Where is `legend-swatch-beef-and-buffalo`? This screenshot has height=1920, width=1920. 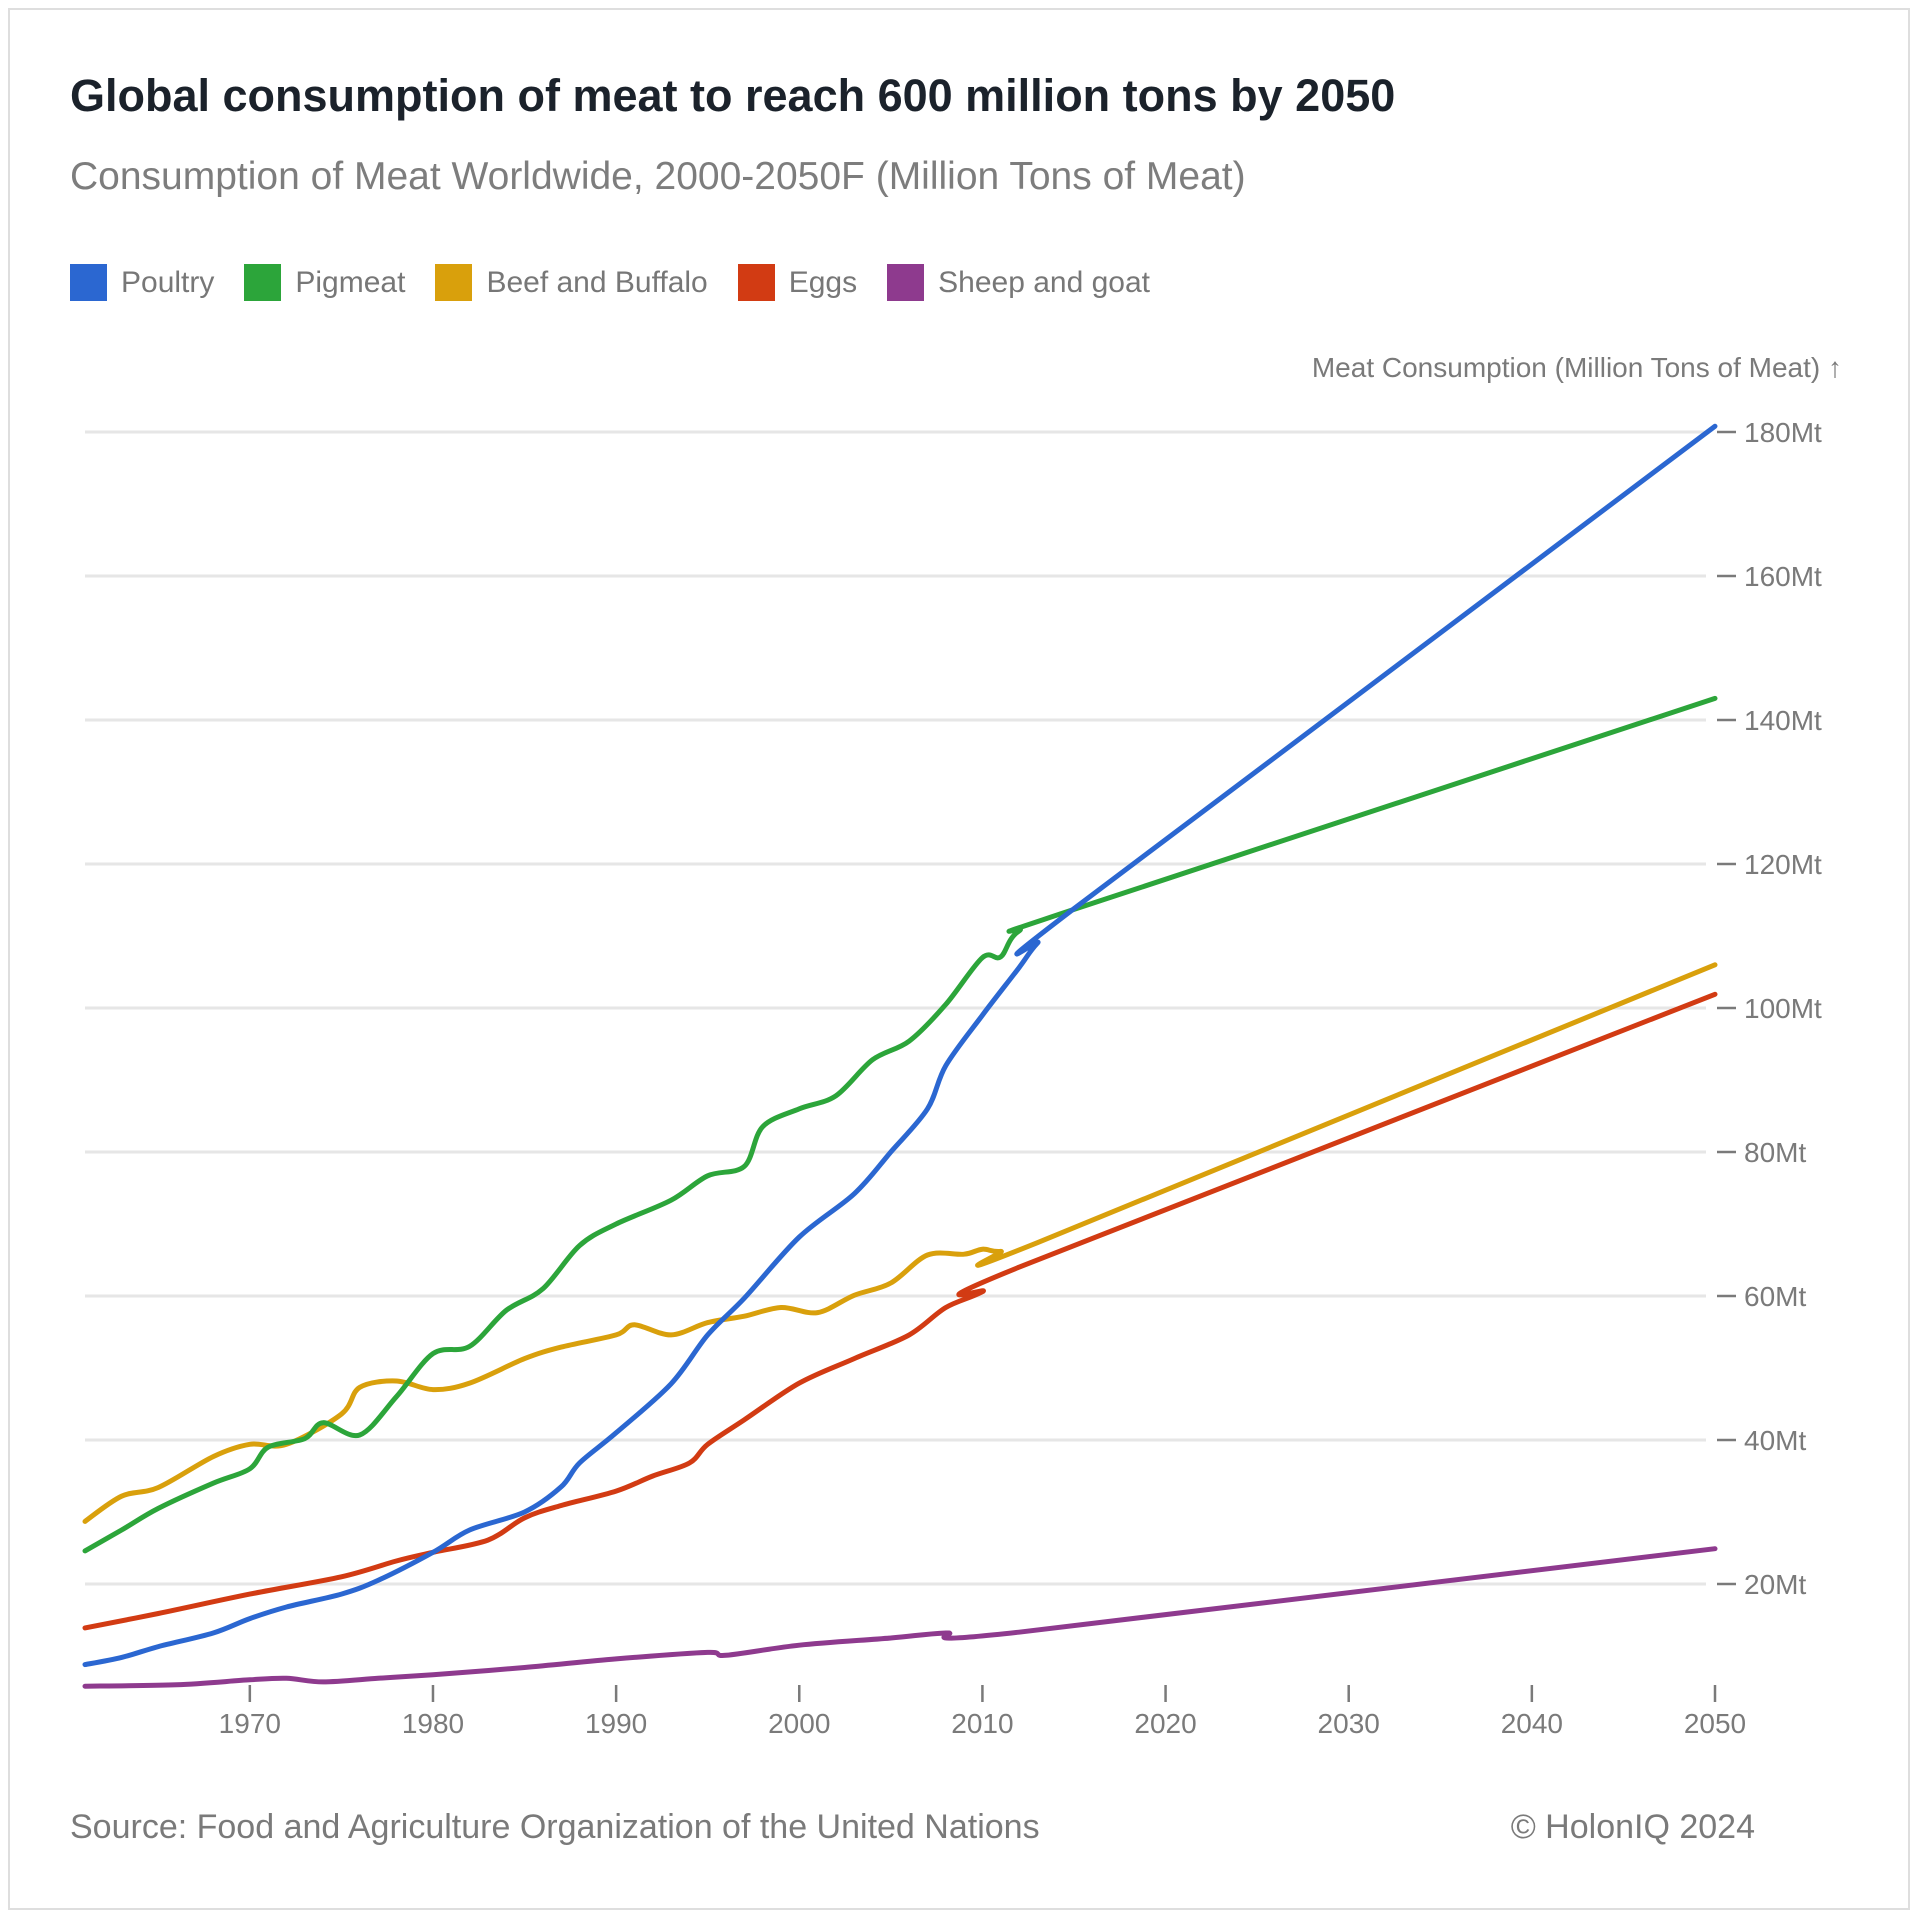
legend-swatch-beef-and-buffalo is located at coordinates (454, 282).